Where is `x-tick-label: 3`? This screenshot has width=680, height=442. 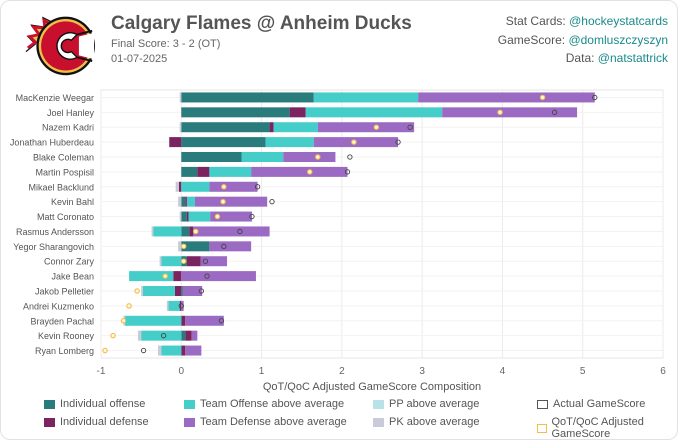 x-tick-label: 3 is located at coordinates (422, 371).